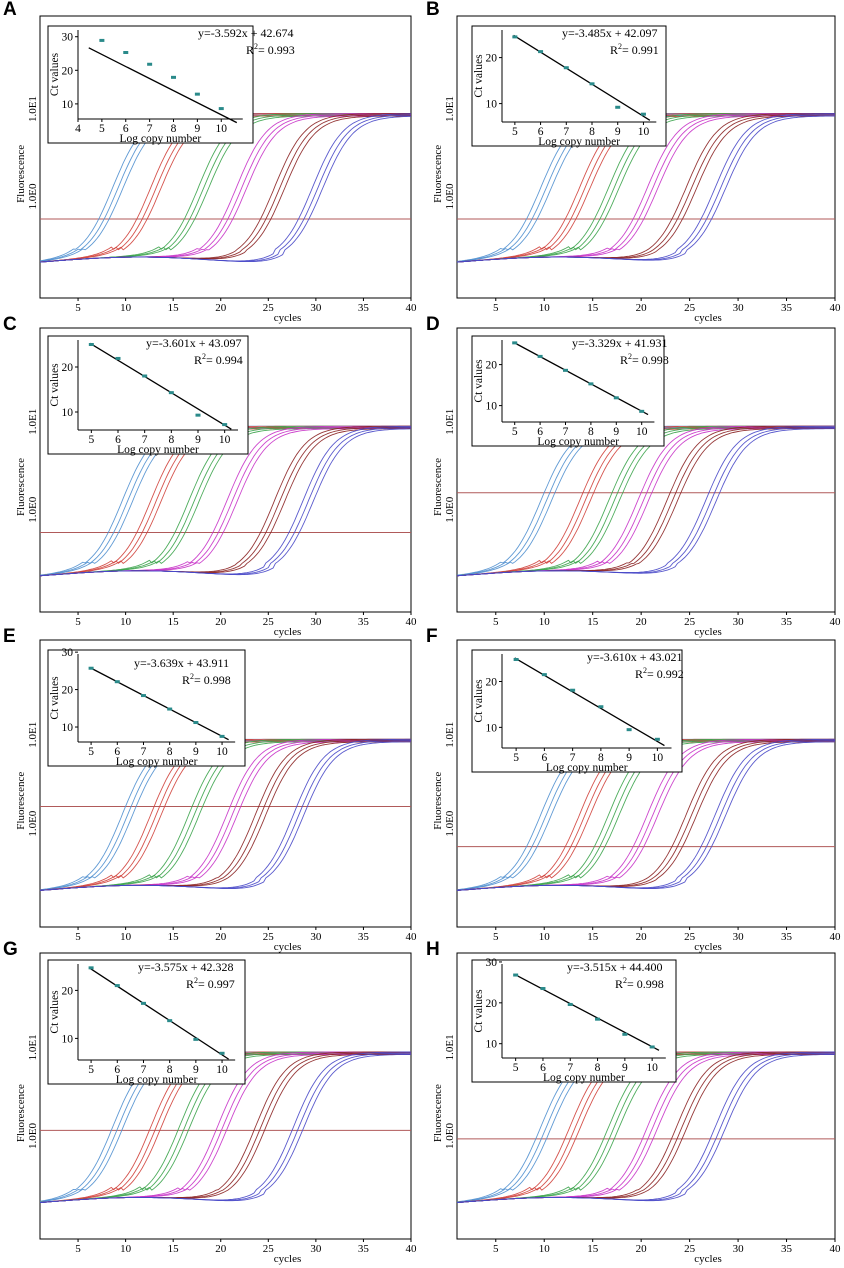  What do you see at coordinates (634, 49) in the screenshot?
I see `r-squared: R2= 0.991` at bounding box center [634, 49].